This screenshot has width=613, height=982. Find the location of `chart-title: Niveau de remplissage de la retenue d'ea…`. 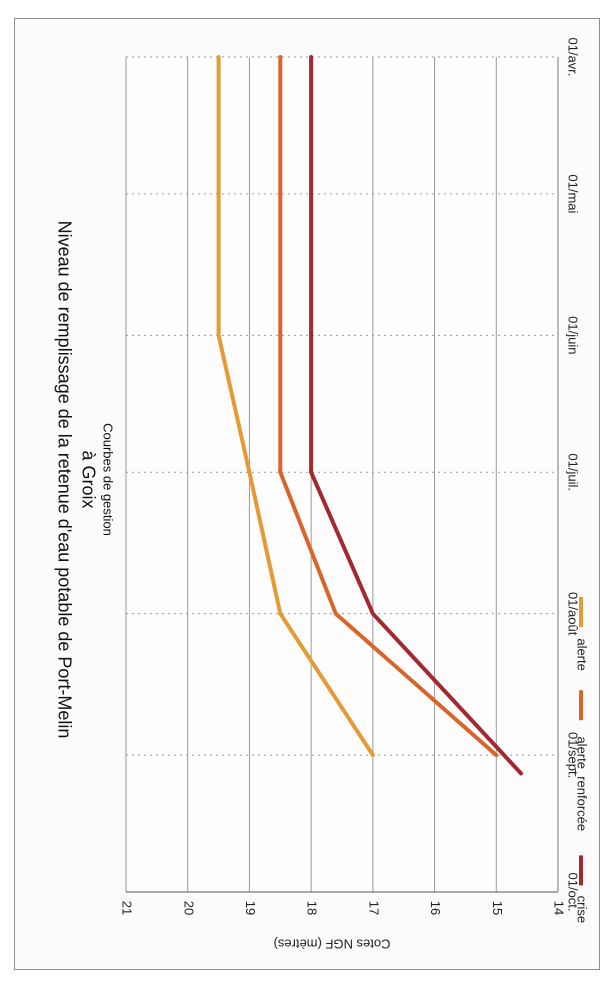

chart-title: Niveau de remplissage de la retenue d'ea… is located at coordinates (64, 480).